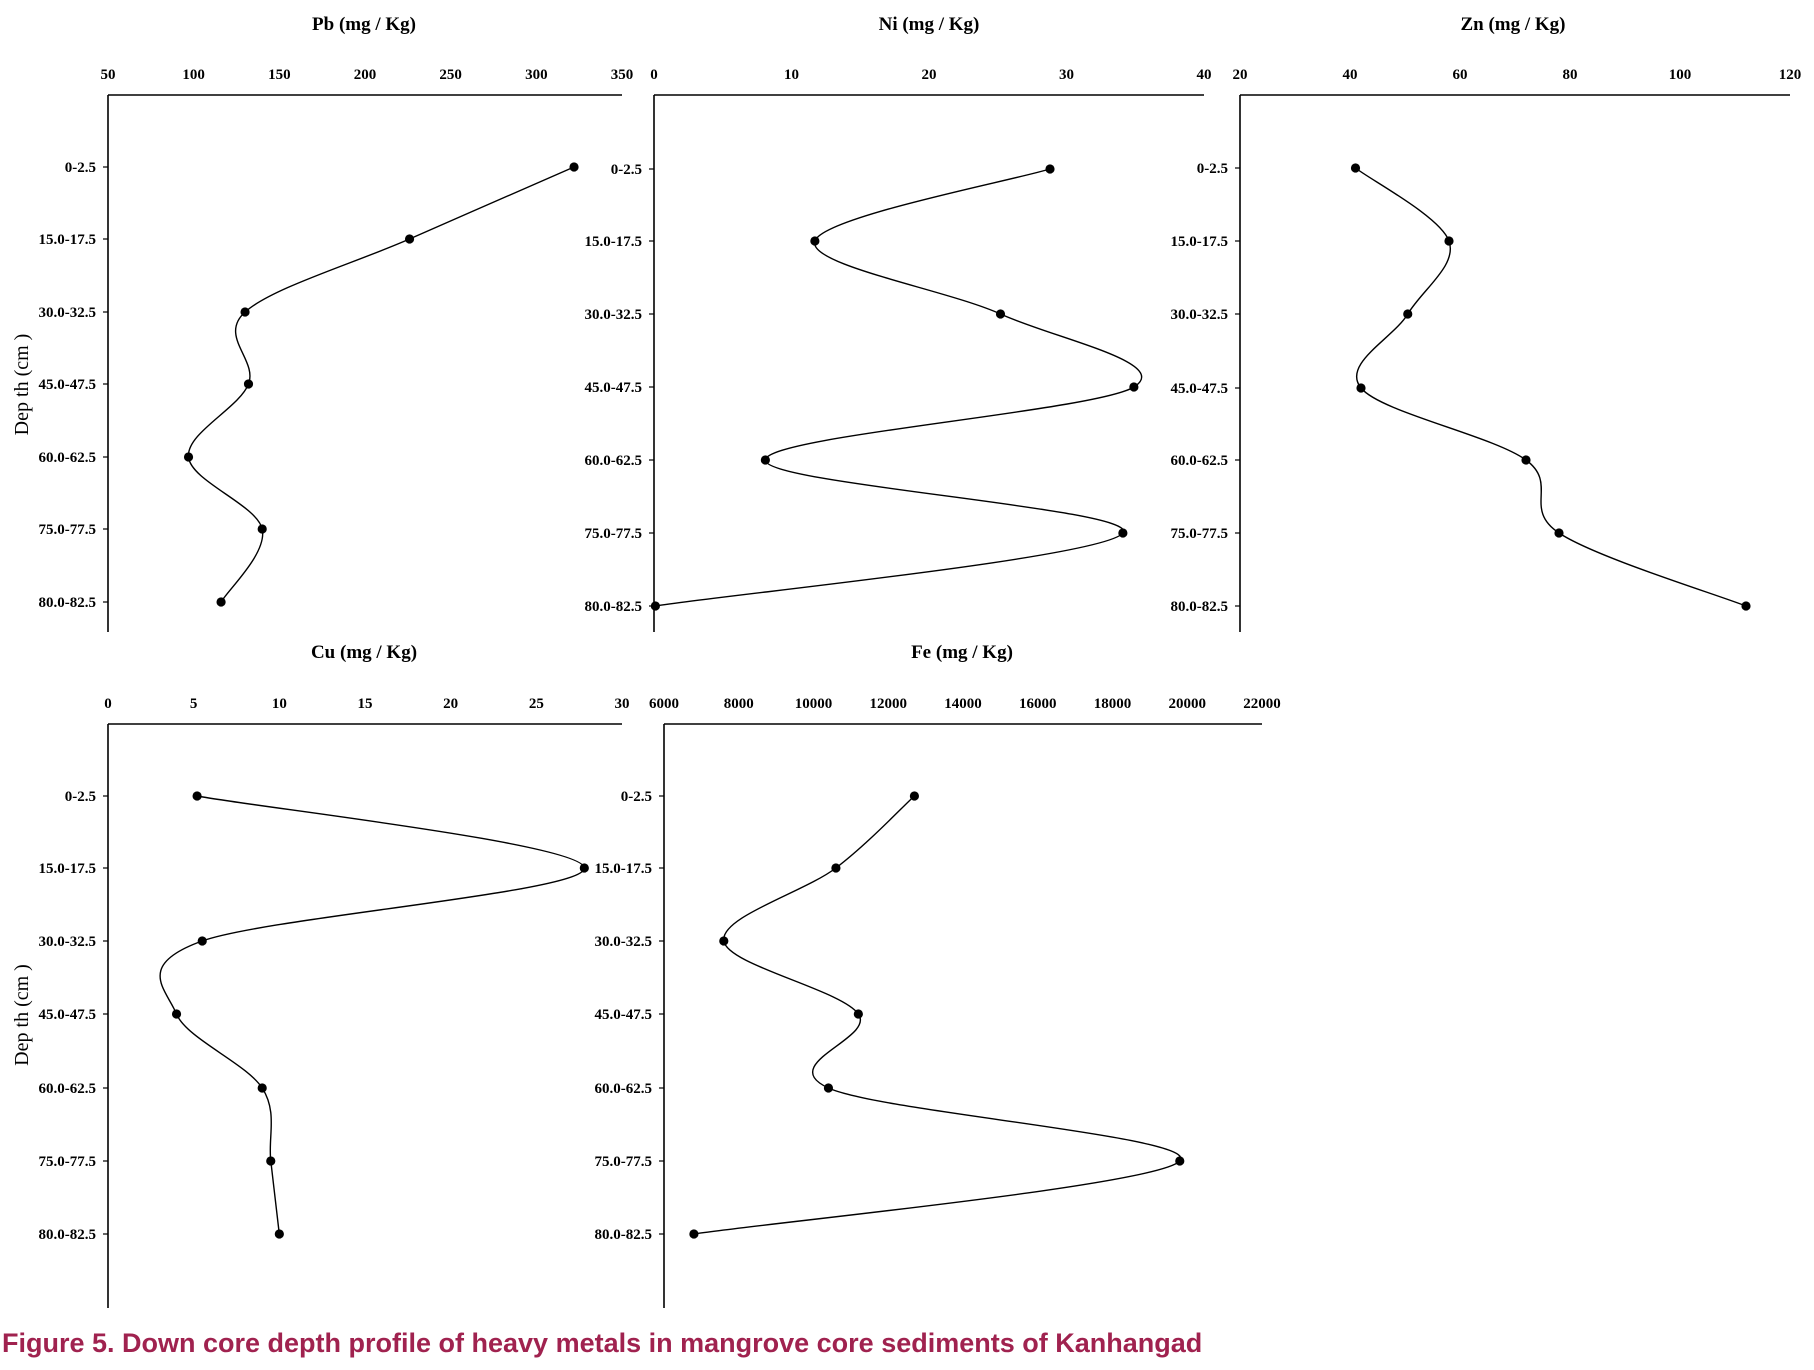 This screenshot has width=1814, height=1370. Describe the element at coordinates (664, 704) in the screenshot. I see `fe-x-tick-label: 6000` at that location.